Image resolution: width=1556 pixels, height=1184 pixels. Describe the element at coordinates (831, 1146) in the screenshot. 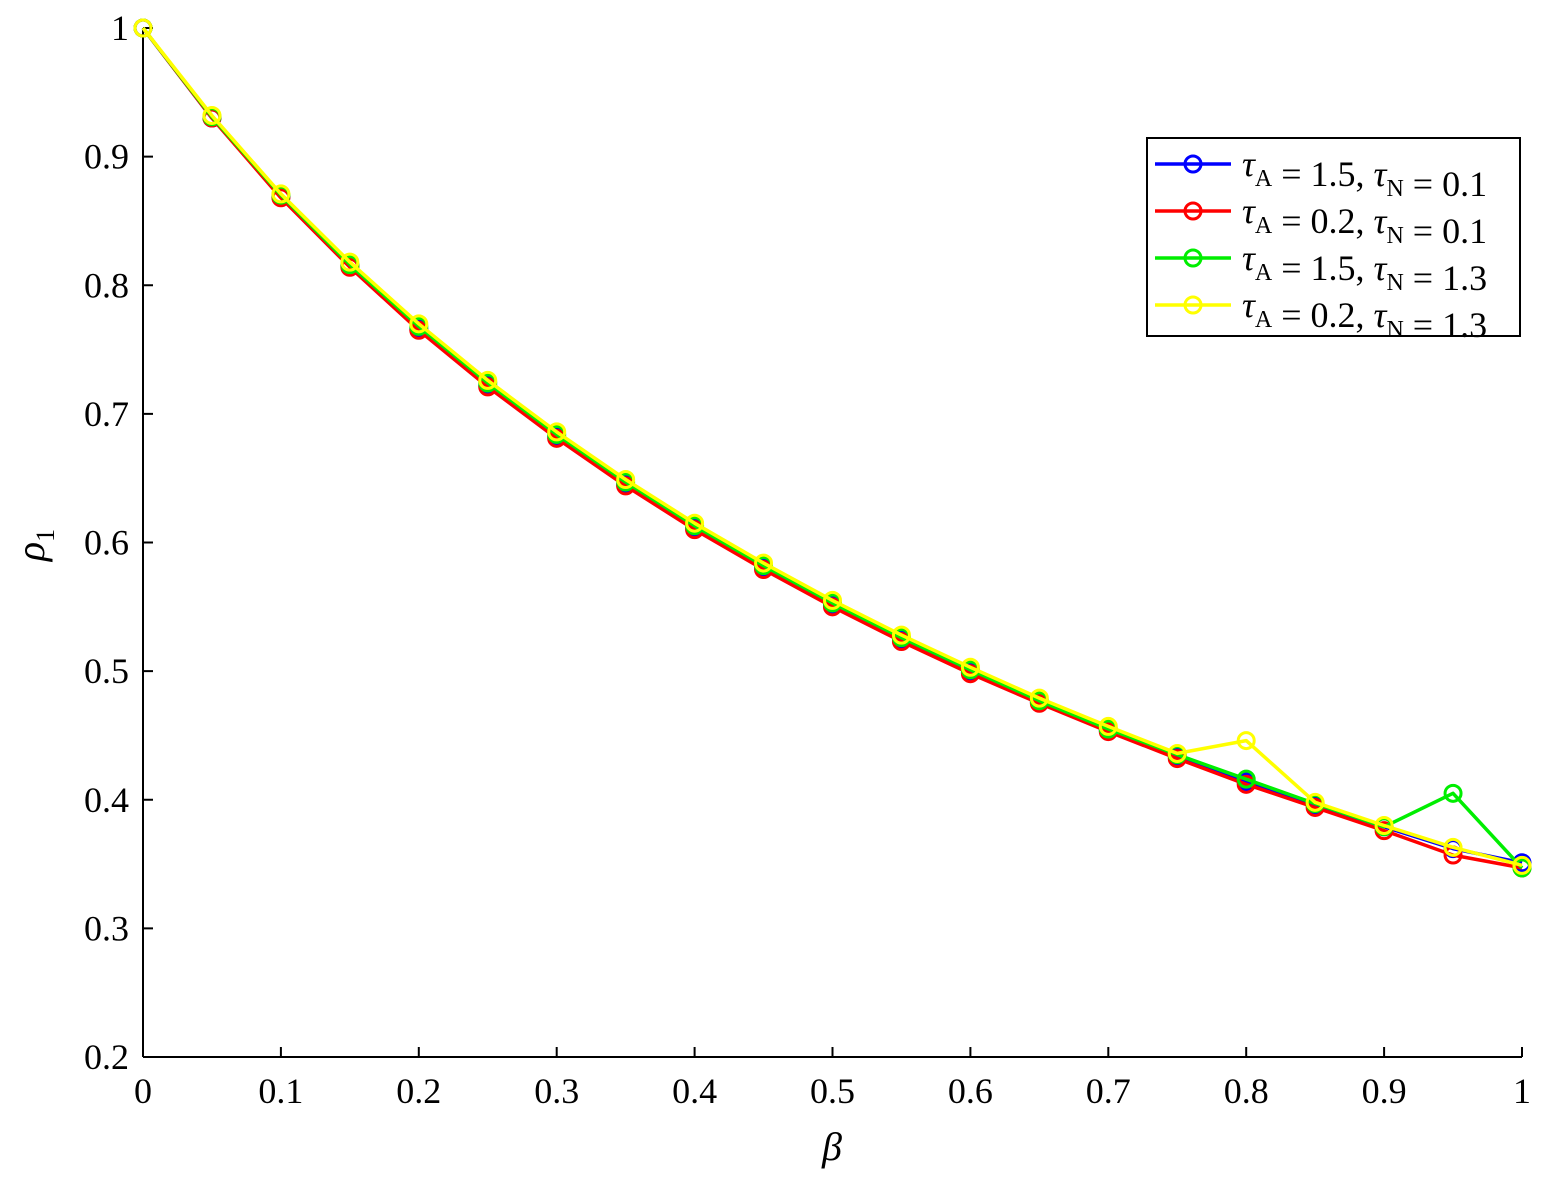

I see `x-axis-title: β` at that location.